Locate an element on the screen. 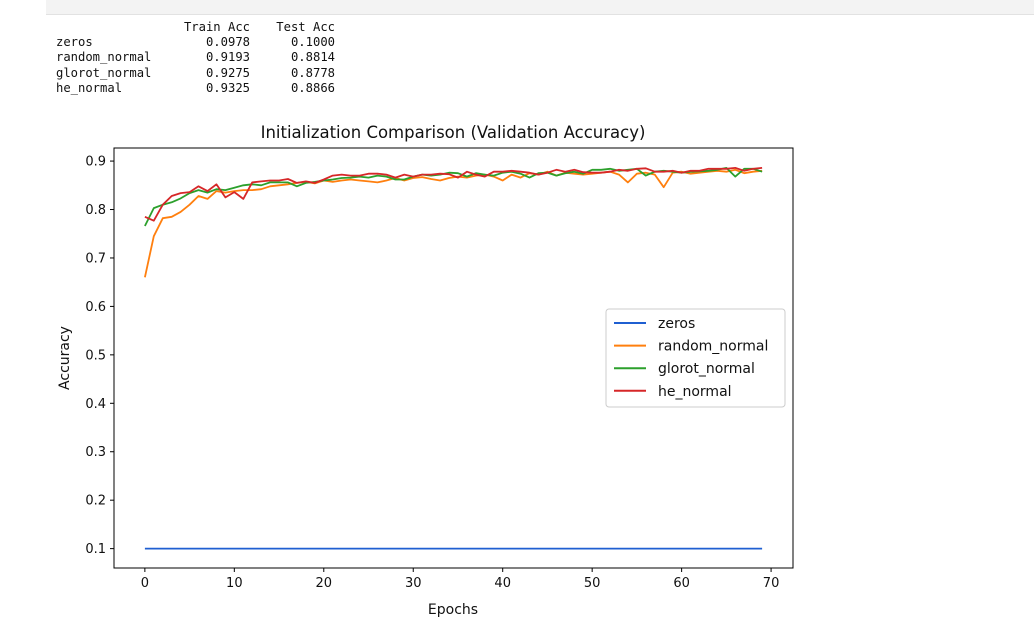 The image size is (1034, 628). table-header-train: Train Acc is located at coordinates (216, 27).